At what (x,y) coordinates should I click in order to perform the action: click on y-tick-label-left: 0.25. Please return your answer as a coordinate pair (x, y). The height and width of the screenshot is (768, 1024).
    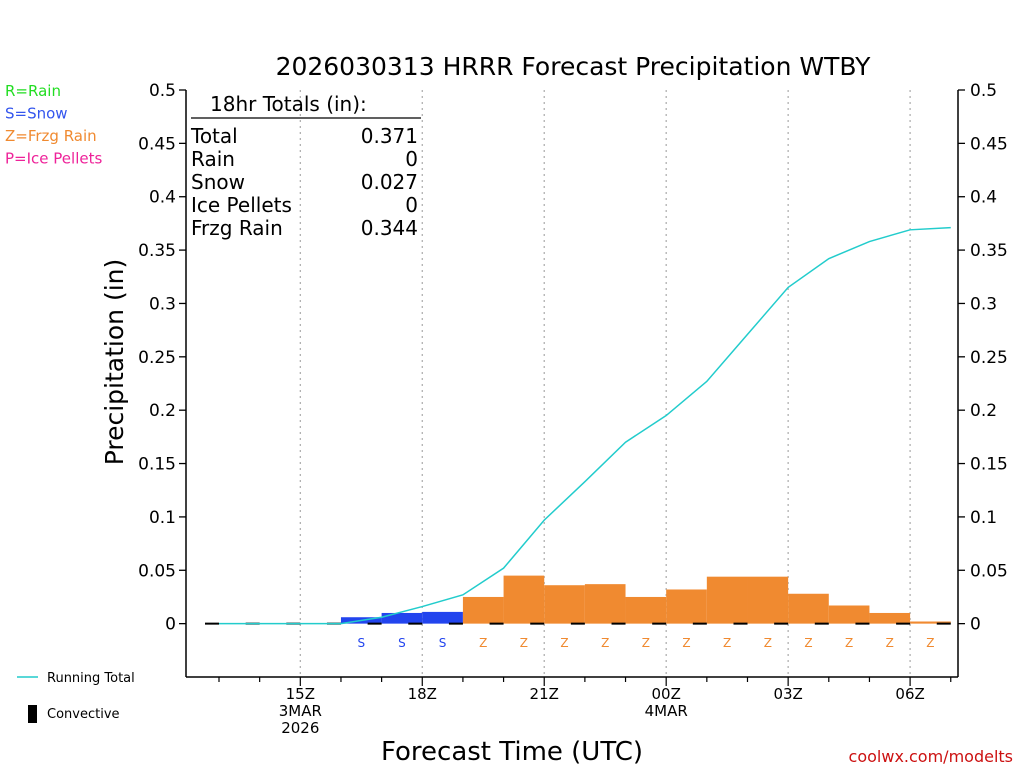
    Looking at the image, I should click on (157, 358).